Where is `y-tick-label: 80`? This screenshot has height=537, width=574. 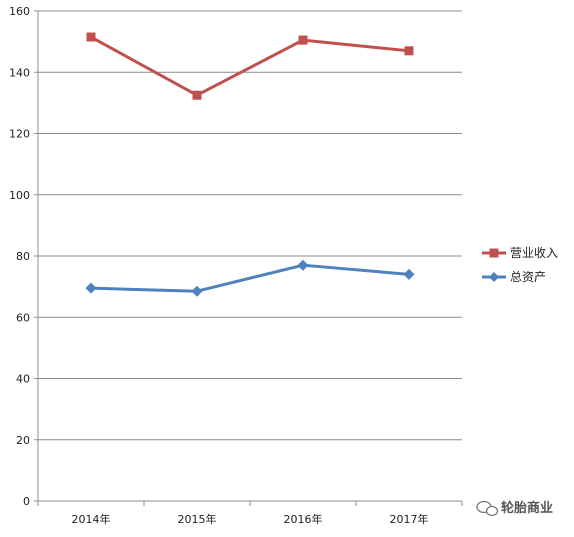
y-tick-label: 80 is located at coordinates (23, 256).